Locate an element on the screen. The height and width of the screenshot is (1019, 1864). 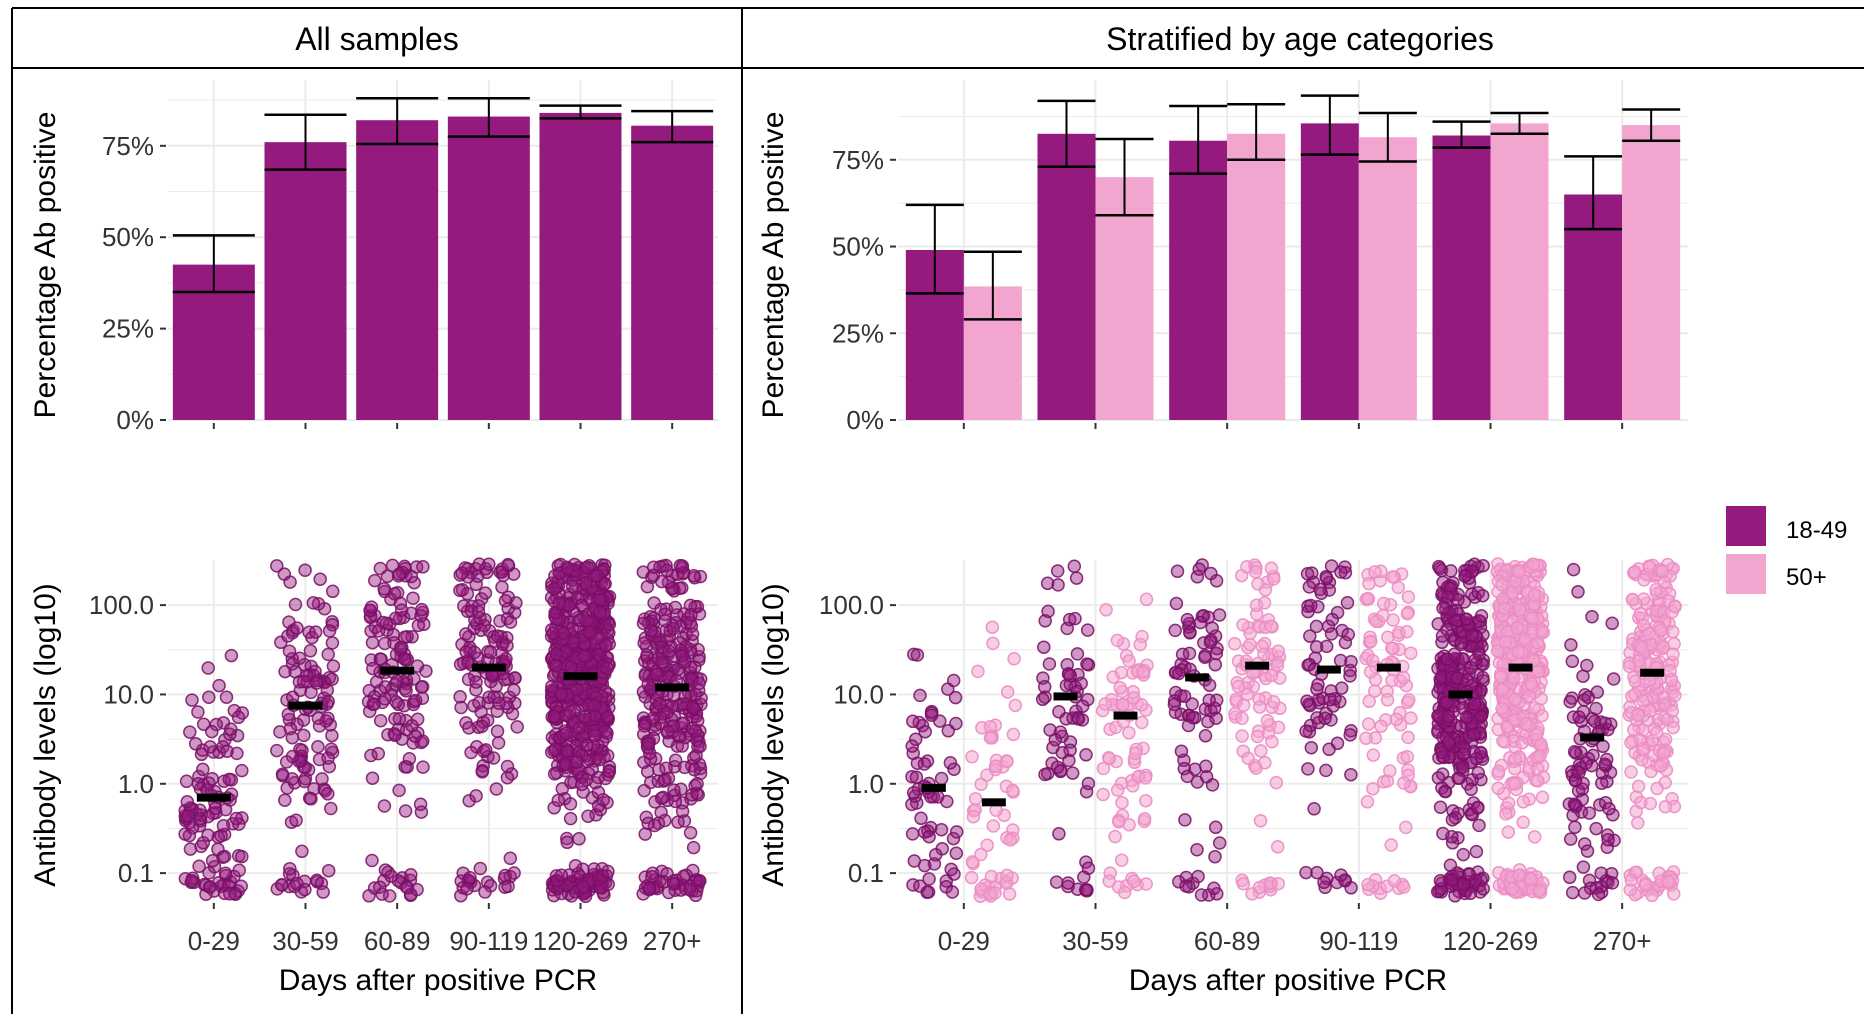
age-bar-ytick-label-3: 75% is located at coordinates (858, 160).